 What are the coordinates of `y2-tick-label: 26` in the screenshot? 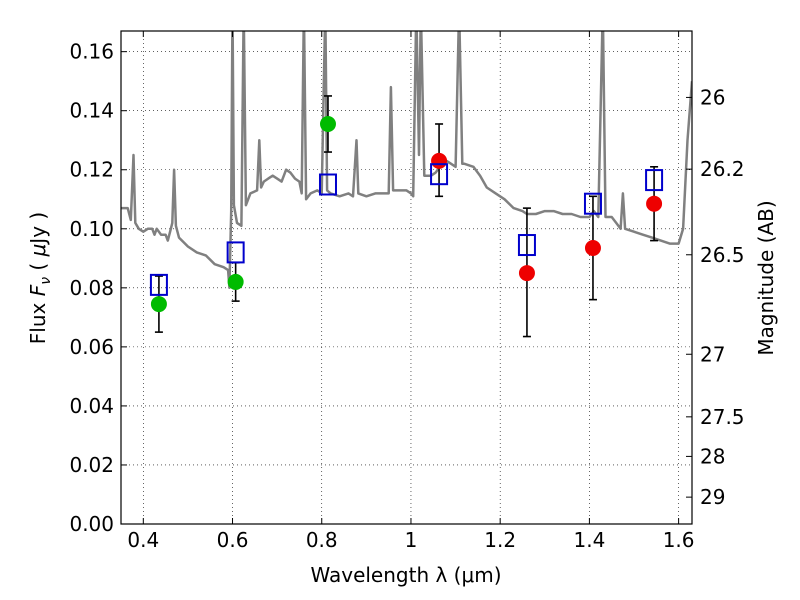 It's located at (712, 97).